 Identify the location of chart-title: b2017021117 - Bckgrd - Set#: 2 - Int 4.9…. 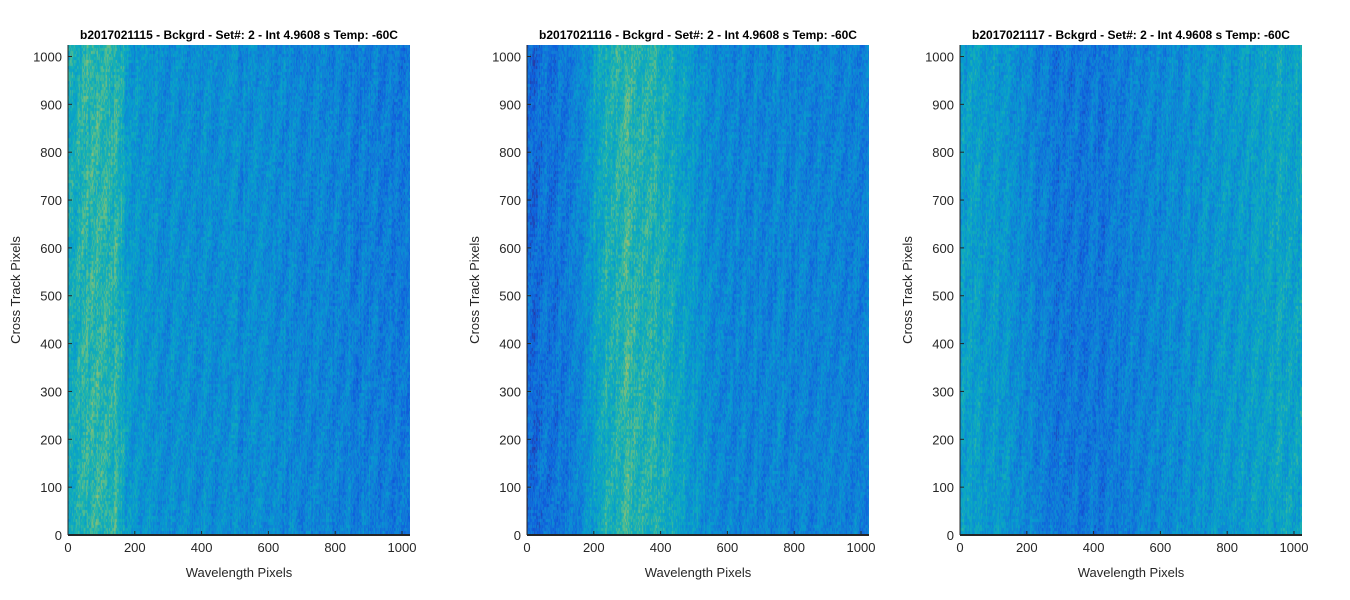
(1131, 35).